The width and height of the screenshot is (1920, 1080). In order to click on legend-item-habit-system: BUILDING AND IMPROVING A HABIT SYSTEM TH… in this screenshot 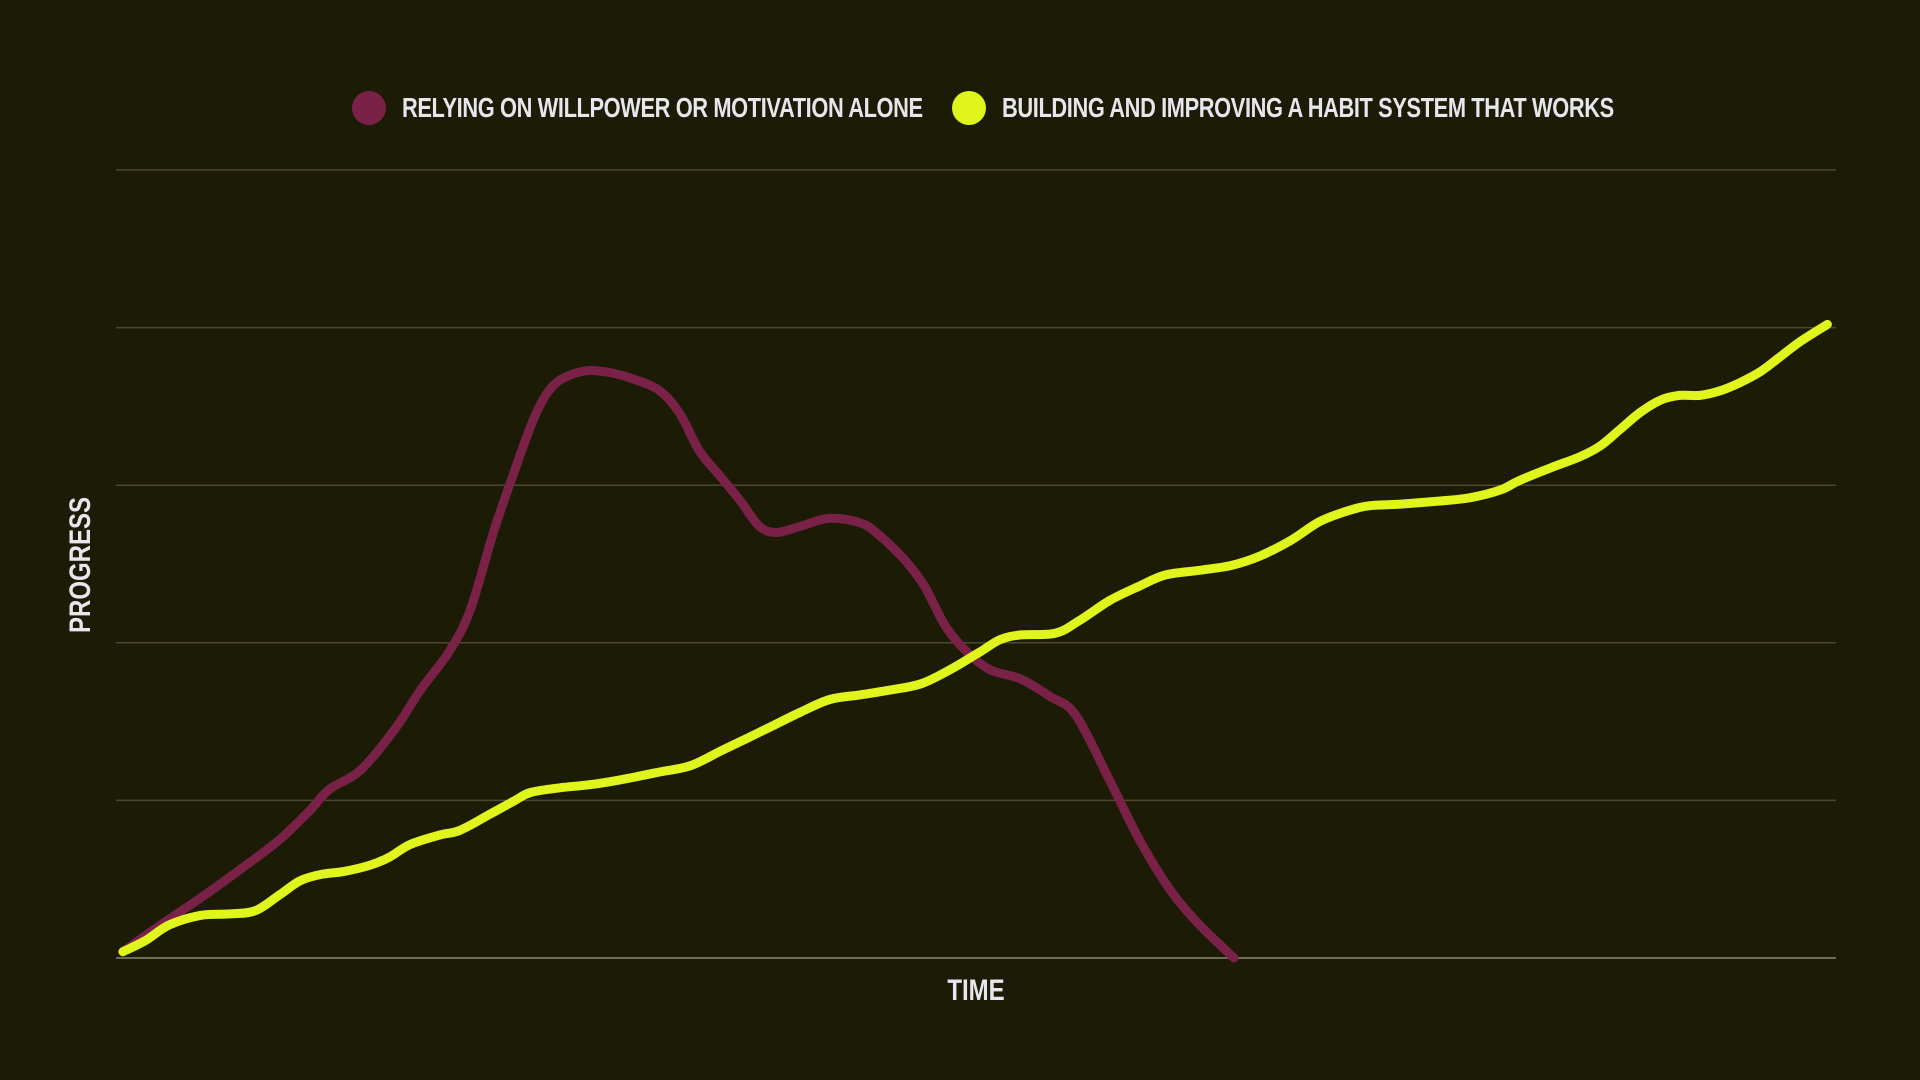, I will do `click(1369, 108)`.